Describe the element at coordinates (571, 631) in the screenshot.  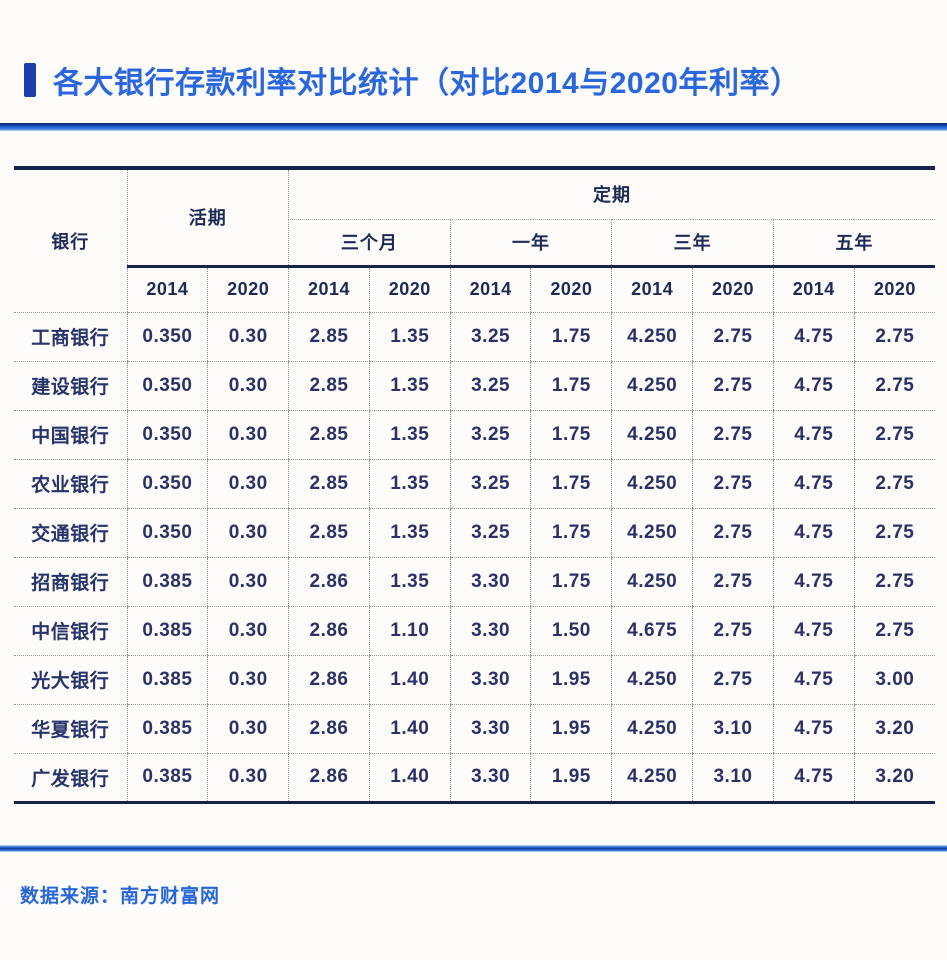
I see `rate-value-cell: 1.50` at that location.